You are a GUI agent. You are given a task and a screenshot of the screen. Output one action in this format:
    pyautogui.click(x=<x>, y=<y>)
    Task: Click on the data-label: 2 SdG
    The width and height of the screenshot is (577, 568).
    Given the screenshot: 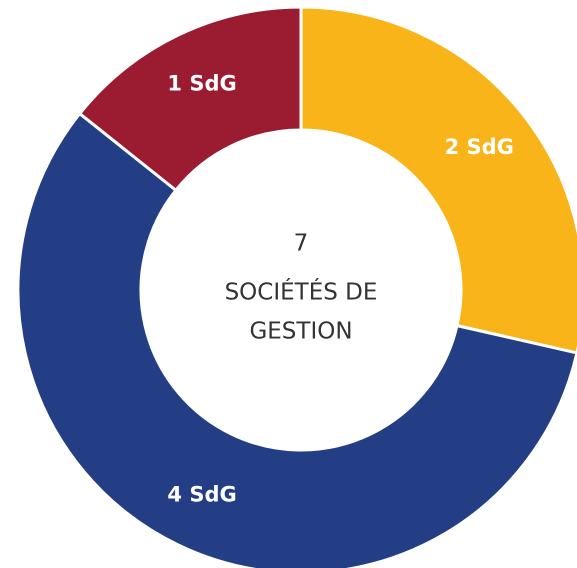 What is the action you would take?
    pyautogui.click(x=479, y=147)
    